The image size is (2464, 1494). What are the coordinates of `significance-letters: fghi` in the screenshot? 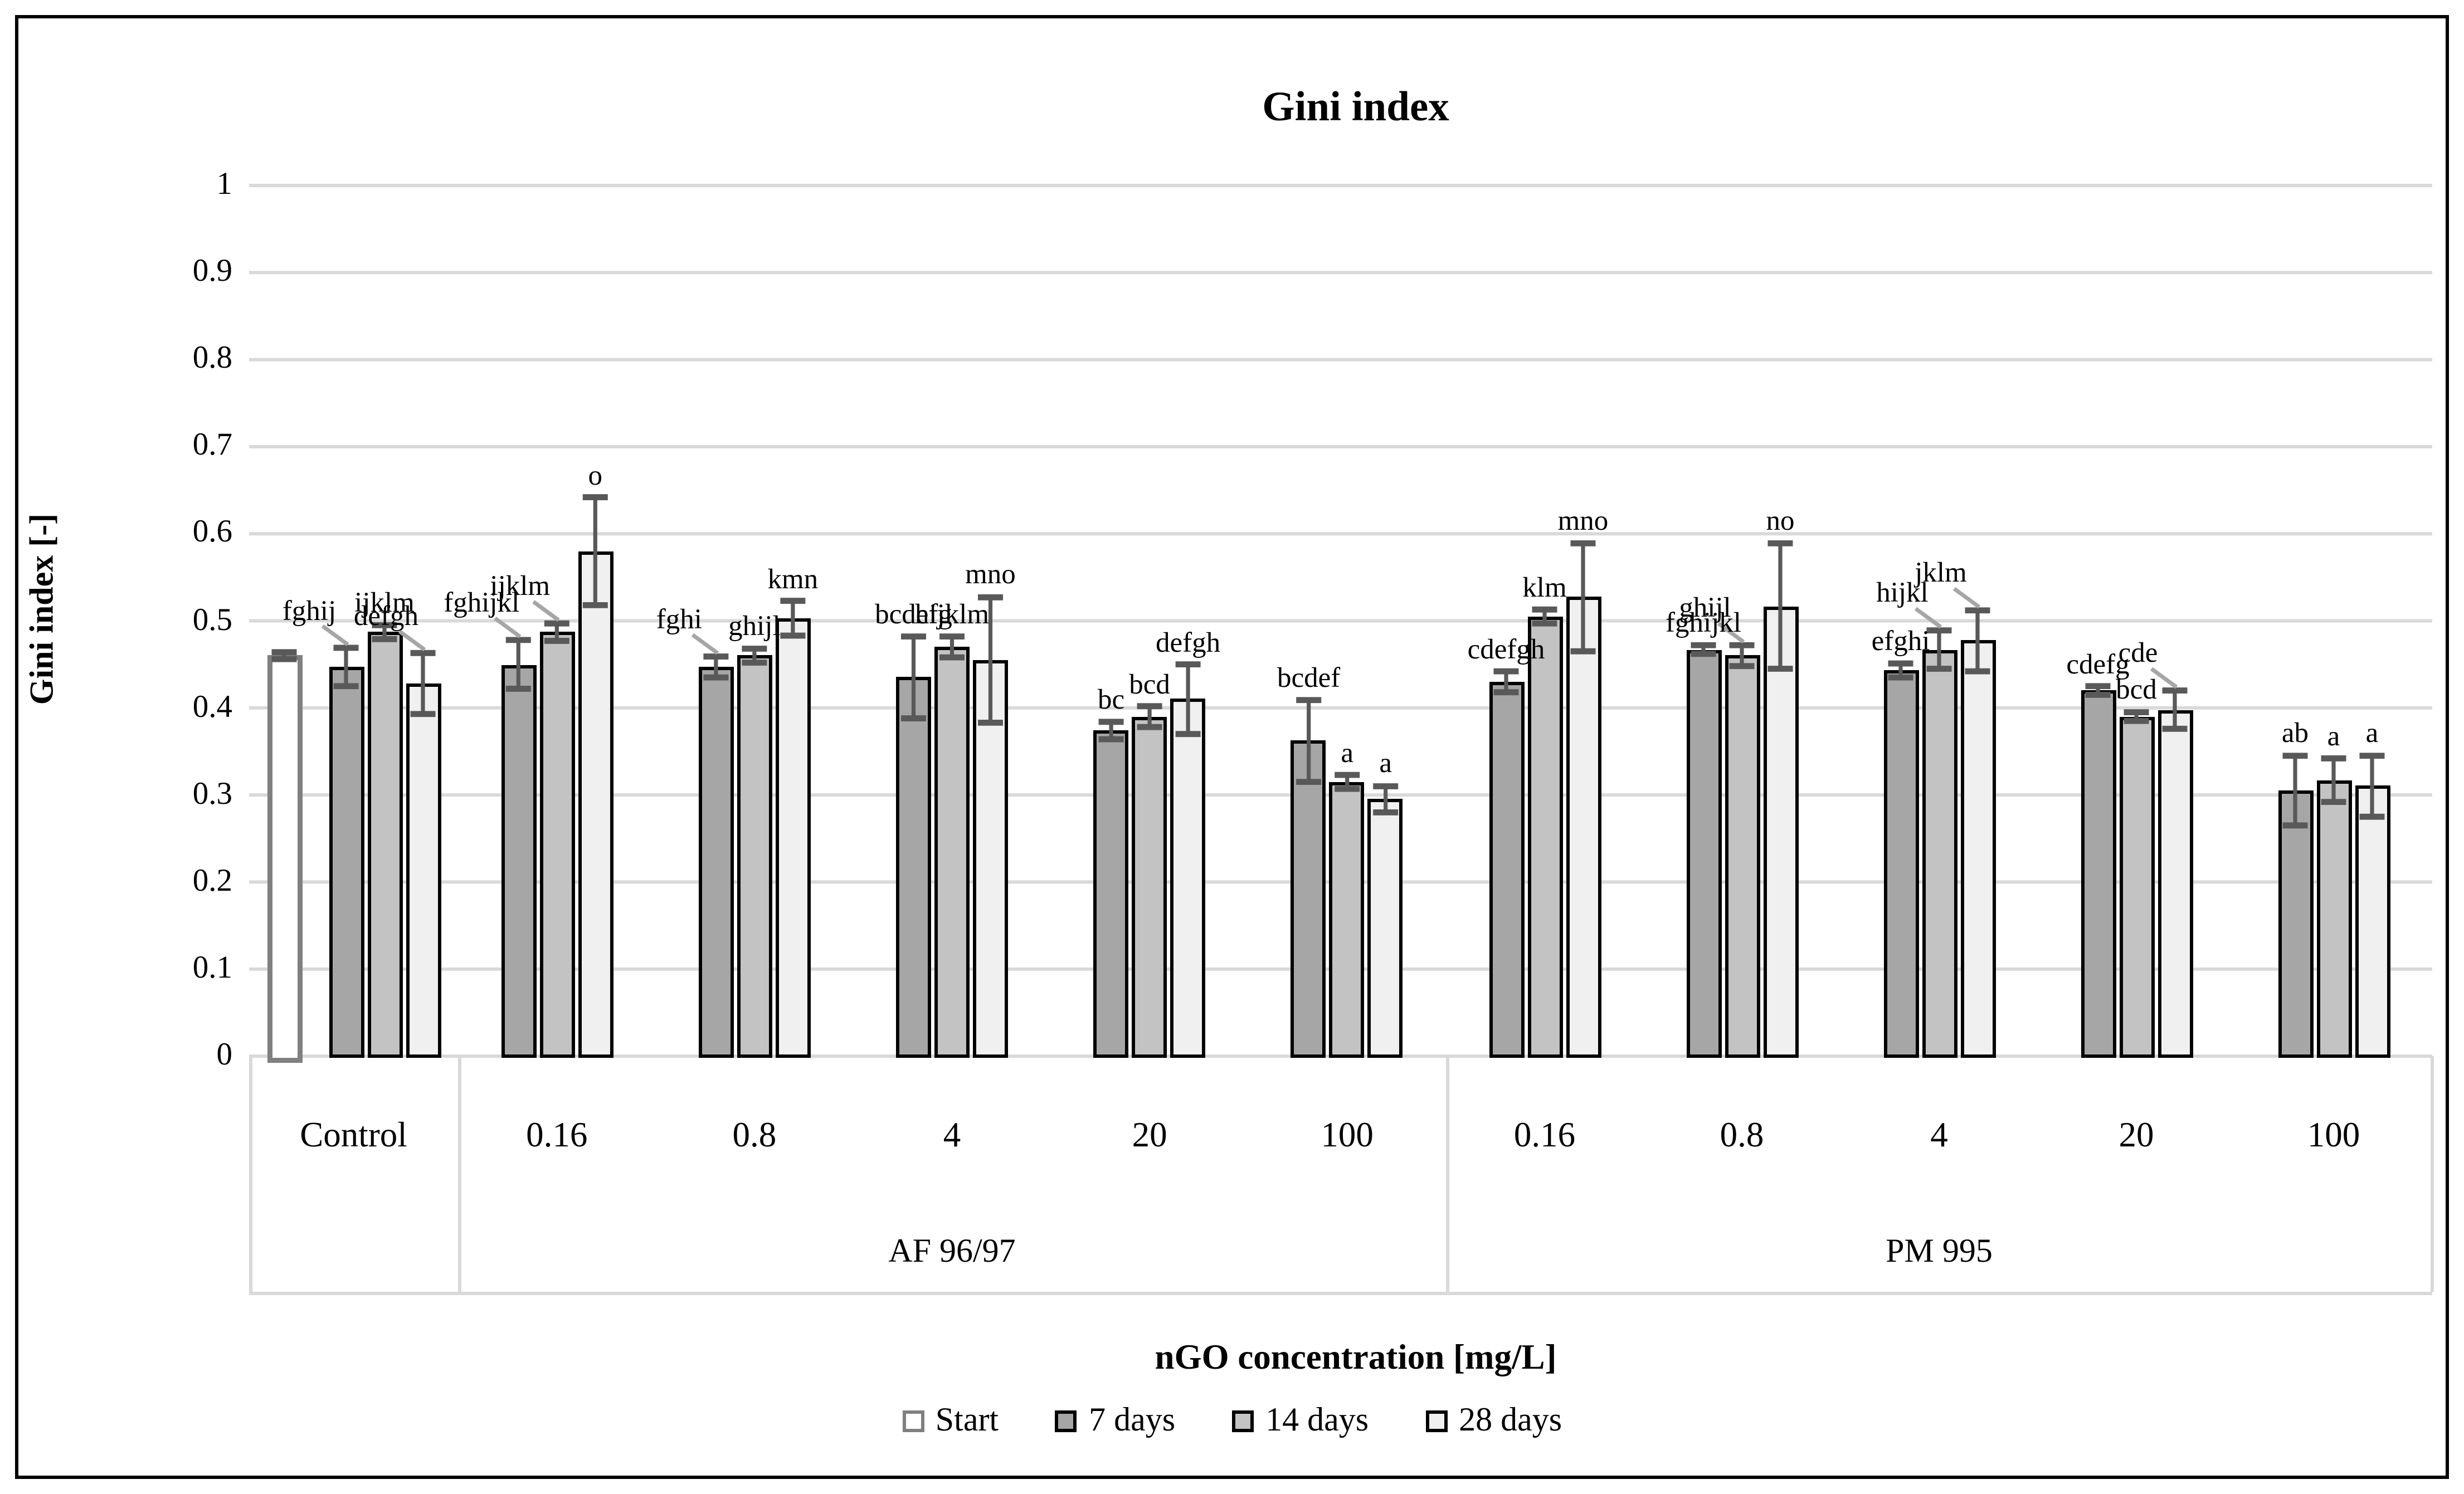 It's located at (679, 619).